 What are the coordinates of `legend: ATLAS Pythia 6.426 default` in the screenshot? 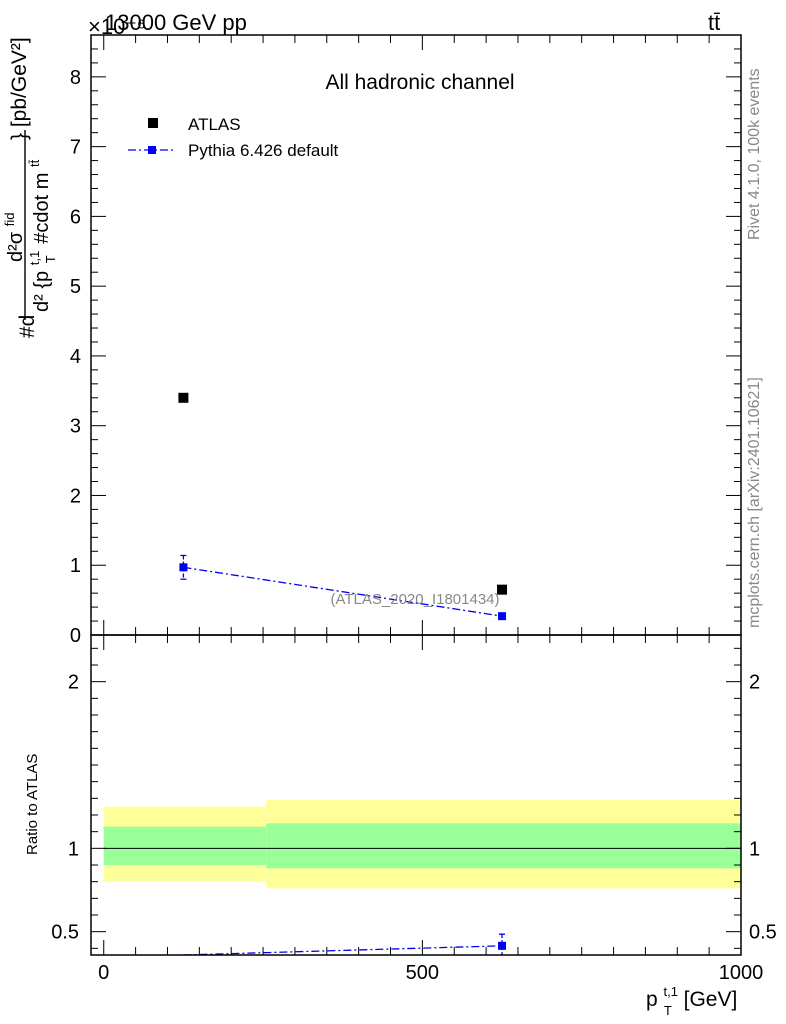 It's located at (233, 137).